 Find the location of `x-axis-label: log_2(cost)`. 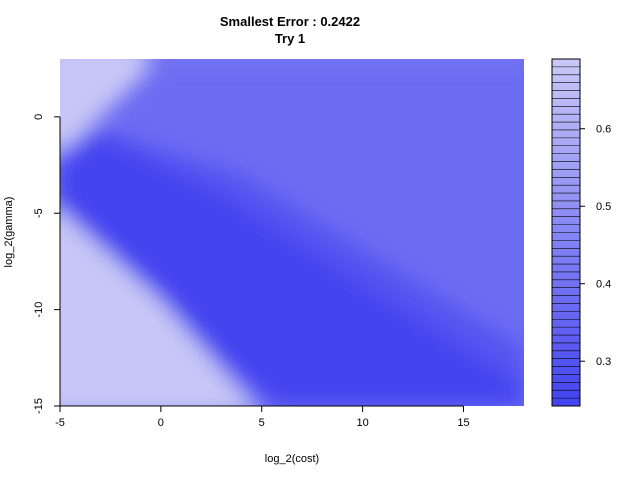

x-axis-label: log_2(cost) is located at coordinates (292, 459).